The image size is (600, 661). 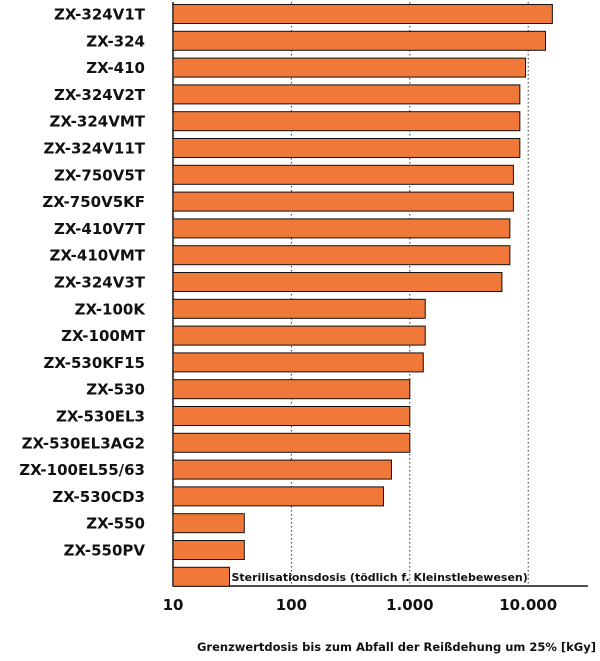 I want to click on category-label: ZX-410VMT, so click(x=97, y=256).